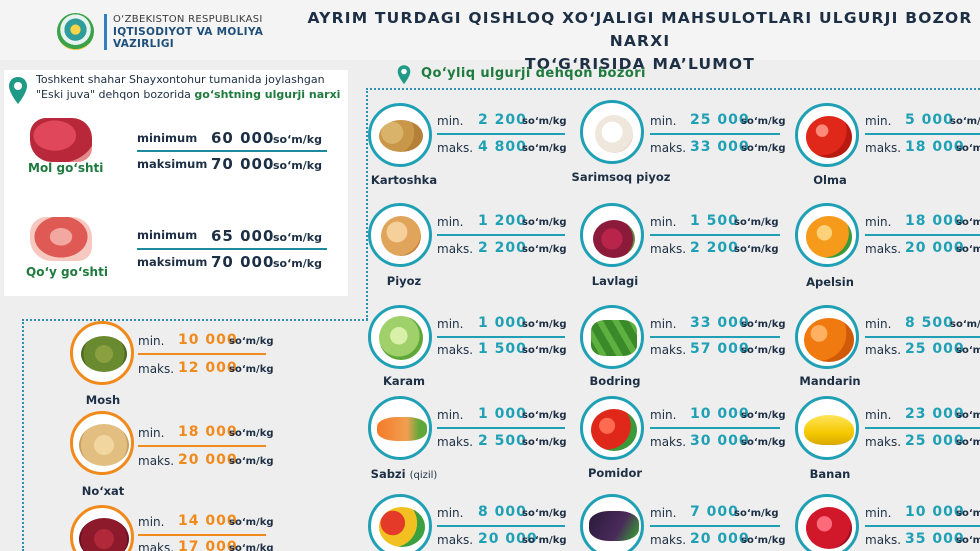  Describe the element at coordinates (455, 249) in the screenshot. I see `piyoz-max-label: maks.` at that location.